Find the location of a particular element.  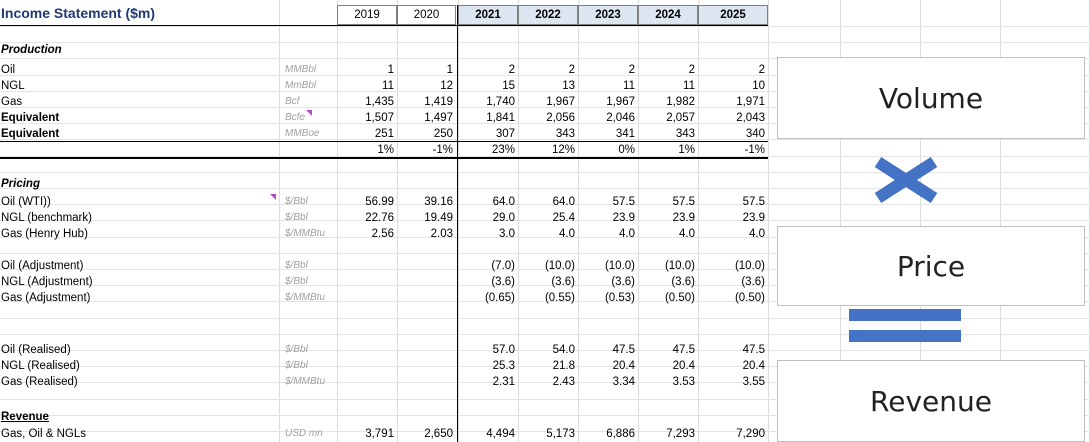

value-cell: 2,650 is located at coordinates (438, 434).